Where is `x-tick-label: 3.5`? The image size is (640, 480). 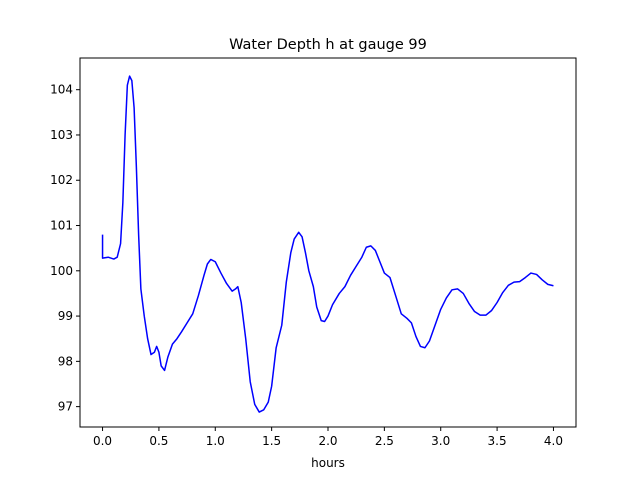 x-tick-label: 3.5 is located at coordinates (497, 441).